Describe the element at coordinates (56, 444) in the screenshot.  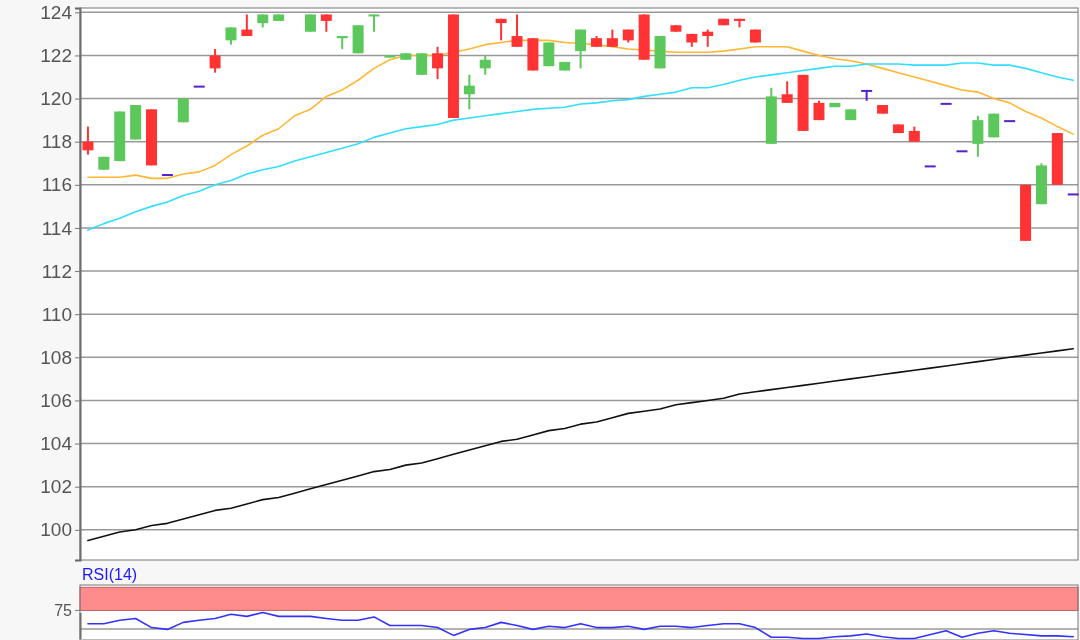
I see `y-tick-label: 104` at that location.